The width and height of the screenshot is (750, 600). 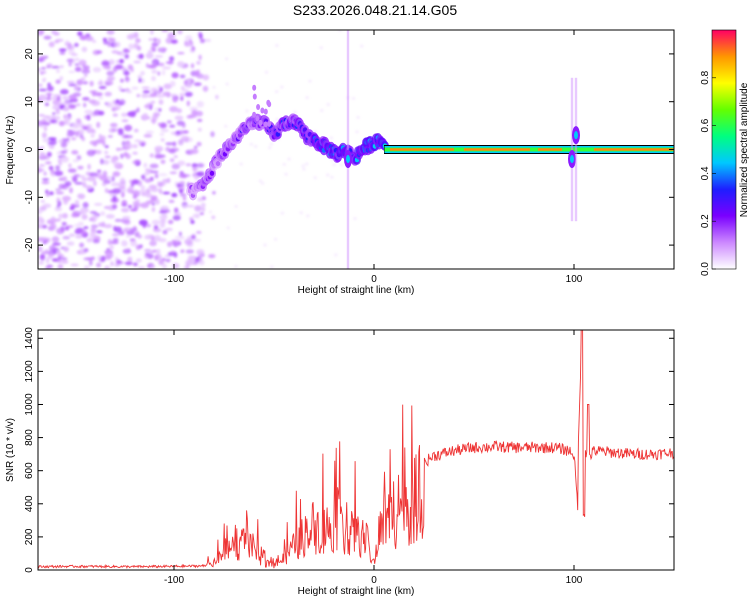 What do you see at coordinates (708, 173) in the screenshot?
I see `colorbar-ticks: 0.0 0.2 0.4 0.6 0.8` at bounding box center [708, 173].